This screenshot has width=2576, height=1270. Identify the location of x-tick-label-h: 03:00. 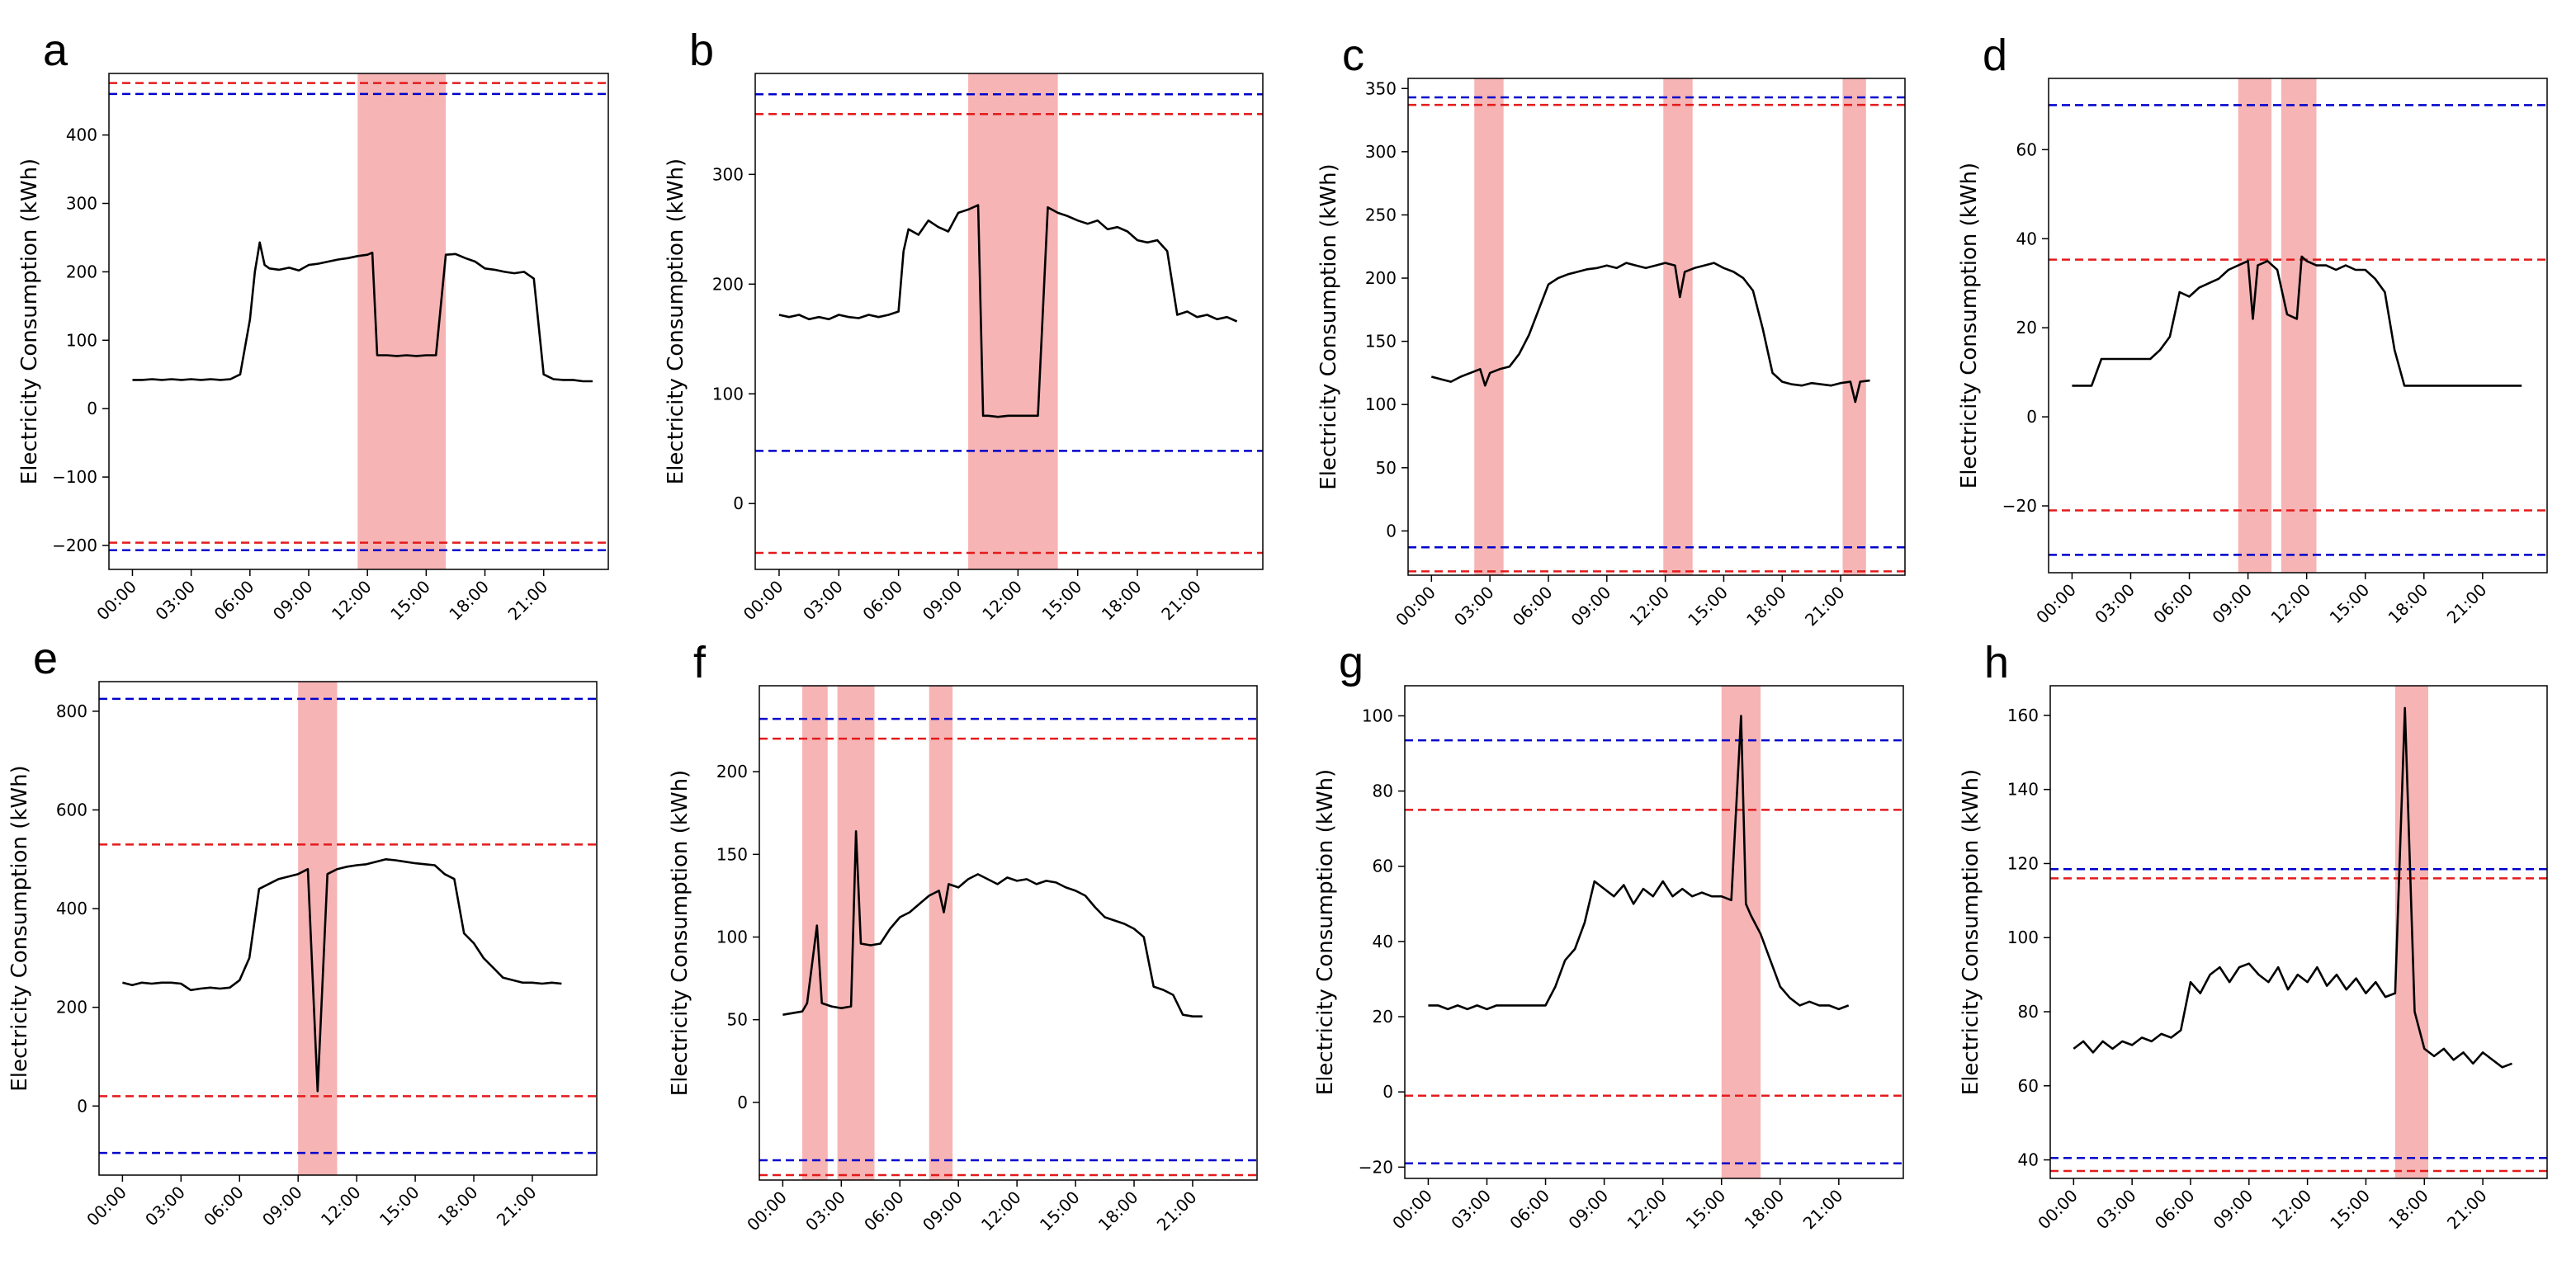
(2116, 1210).